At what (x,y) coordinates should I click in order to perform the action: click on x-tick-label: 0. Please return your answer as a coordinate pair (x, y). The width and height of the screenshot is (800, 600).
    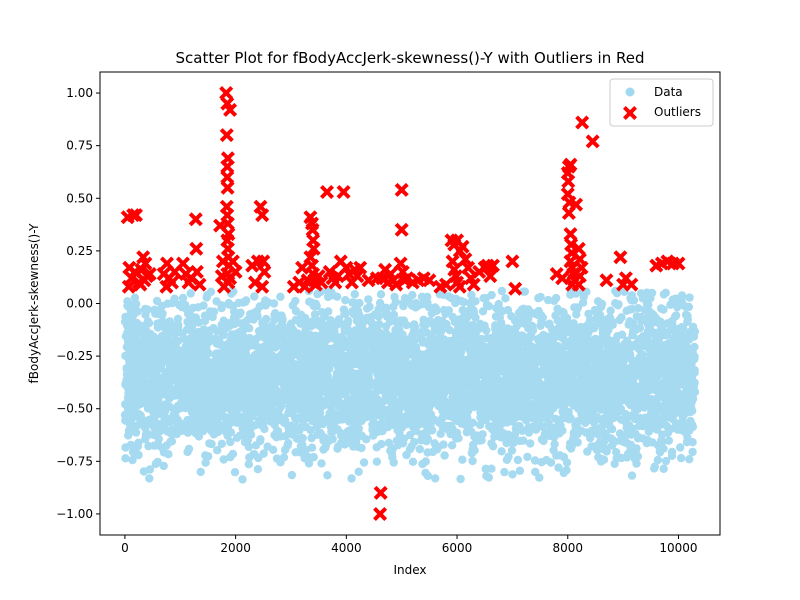
    Looking at the image, I should click on (125, 548).